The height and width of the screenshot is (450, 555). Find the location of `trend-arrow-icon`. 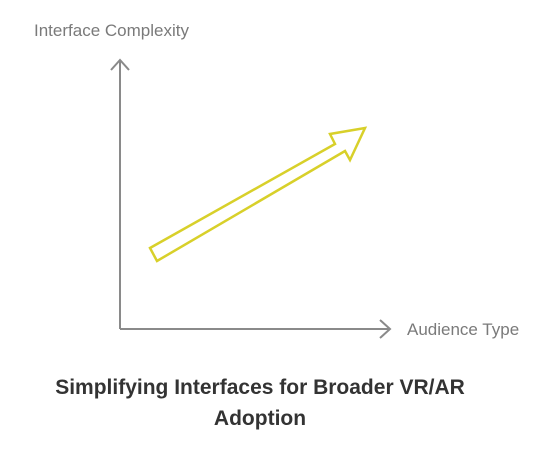

trend-arrow-icon is located at coordinates (258, 194).